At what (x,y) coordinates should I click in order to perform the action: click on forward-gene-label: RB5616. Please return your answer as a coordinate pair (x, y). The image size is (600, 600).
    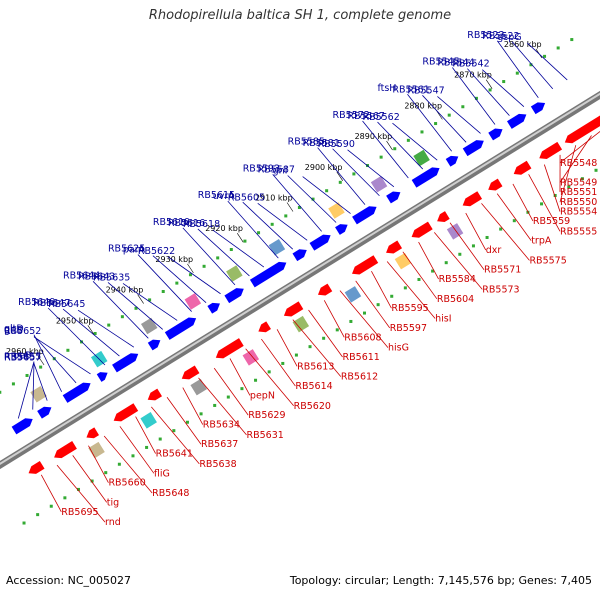
    Looking at the image, I should click on (186, 223).